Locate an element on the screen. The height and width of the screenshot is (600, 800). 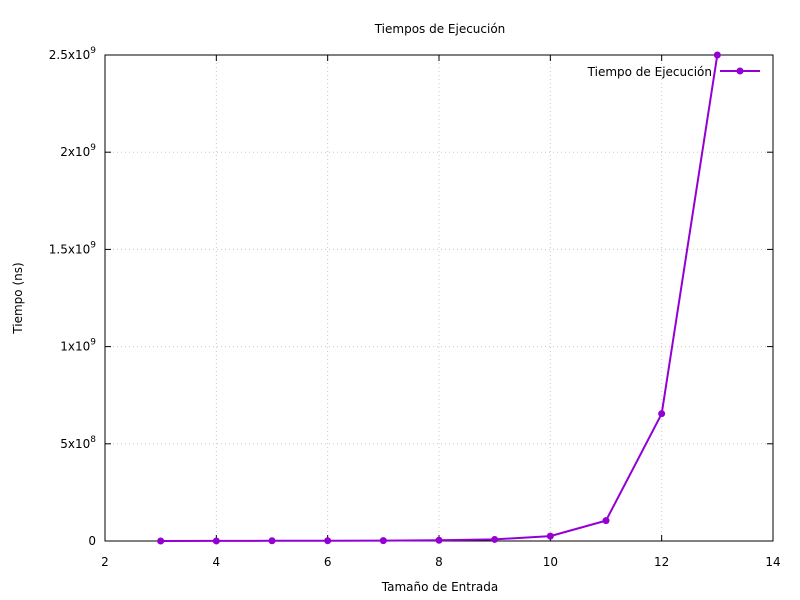
y-tick-label: 2.5x10⁹ is located at coordinates (72, 54).